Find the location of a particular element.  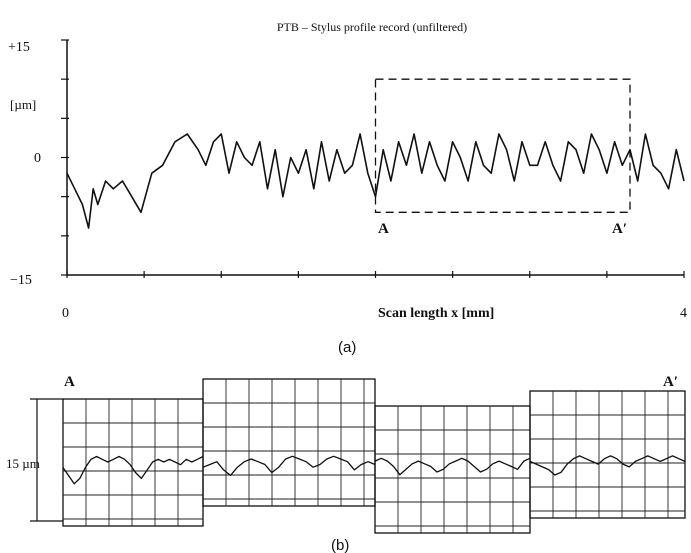

panel-b-scale-label: 15 µm is located at coordinates (23, 463).